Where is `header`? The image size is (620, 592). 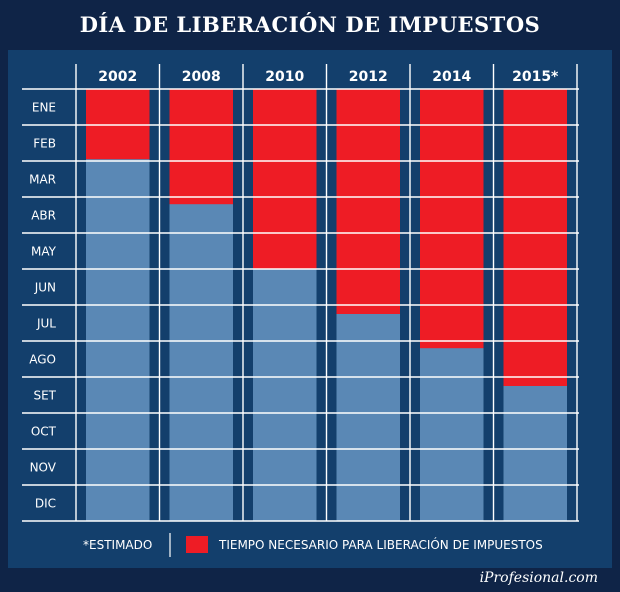 header is located at coordinates (310, 25).